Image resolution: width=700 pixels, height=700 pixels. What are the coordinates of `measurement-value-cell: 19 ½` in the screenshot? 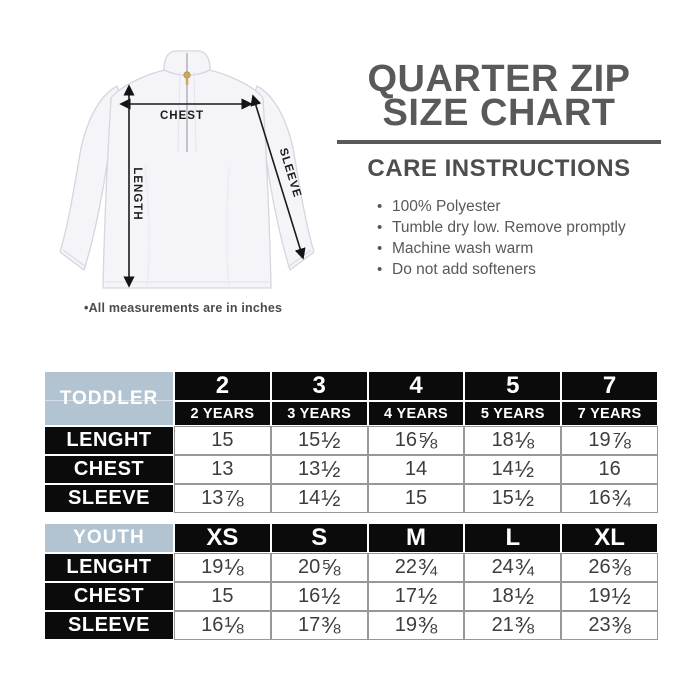 It's located at (609, 596).